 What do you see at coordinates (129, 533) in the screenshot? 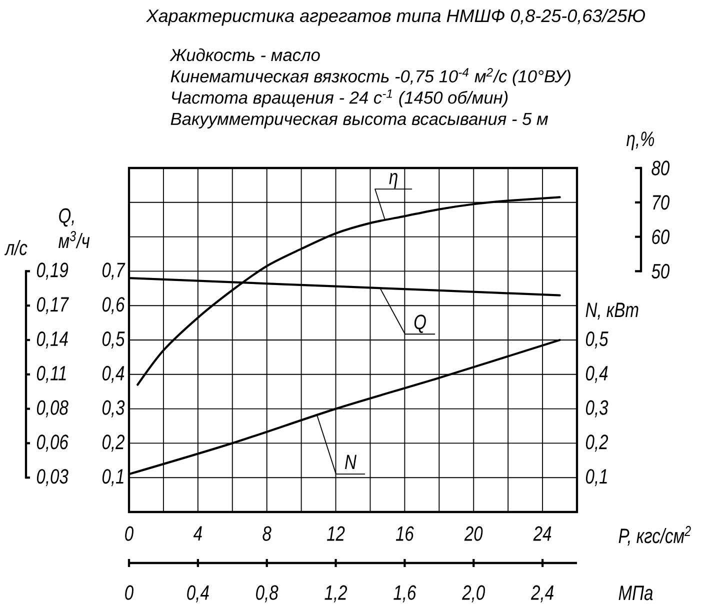
I see `x-tick-label: 0` at bounding box center [129, 533].